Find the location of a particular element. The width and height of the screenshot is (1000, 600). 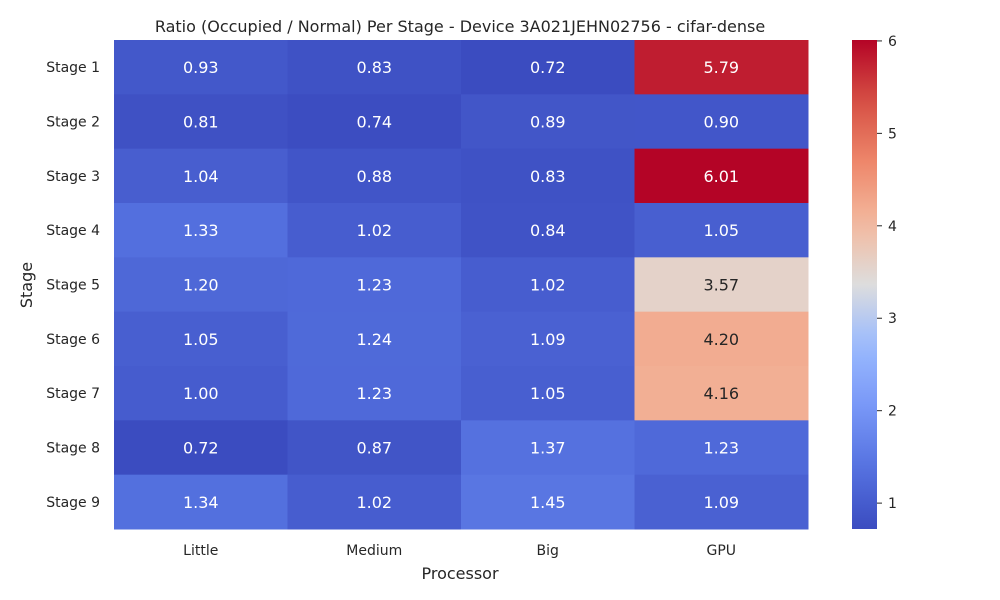

cell-value-label: 0.81 is located at coordinates (201, 122).